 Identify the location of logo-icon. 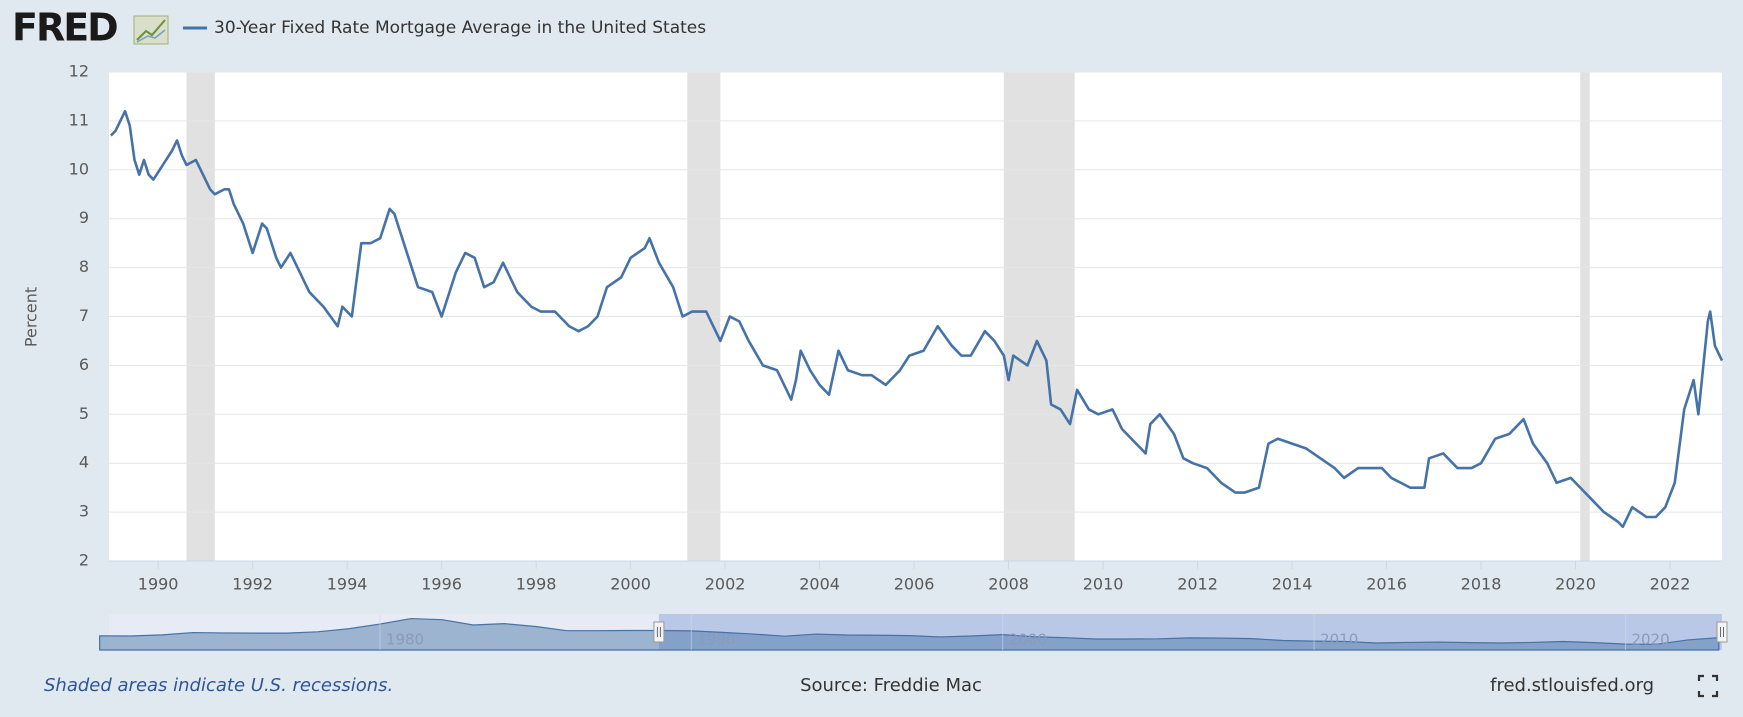
(151, 30).